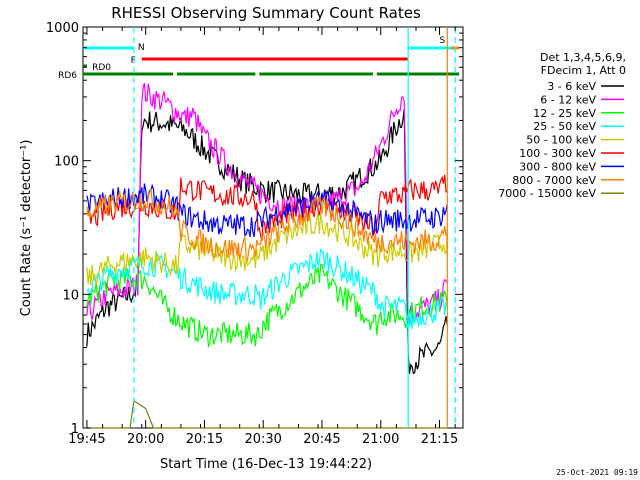 The image size is (640, 480). What do you see at coordinates (141, 48) in the screenshot?
I see `bar-label-n: N` at bounding box center [141, 48].